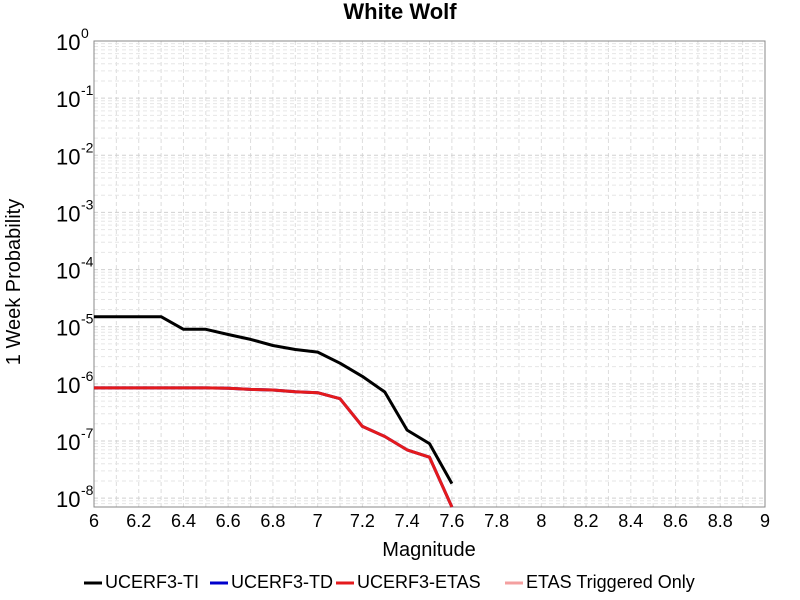 The width and height of the screenshot is (800, 600). I want to click on x-tick-label: 6.2, so click(138, 521).